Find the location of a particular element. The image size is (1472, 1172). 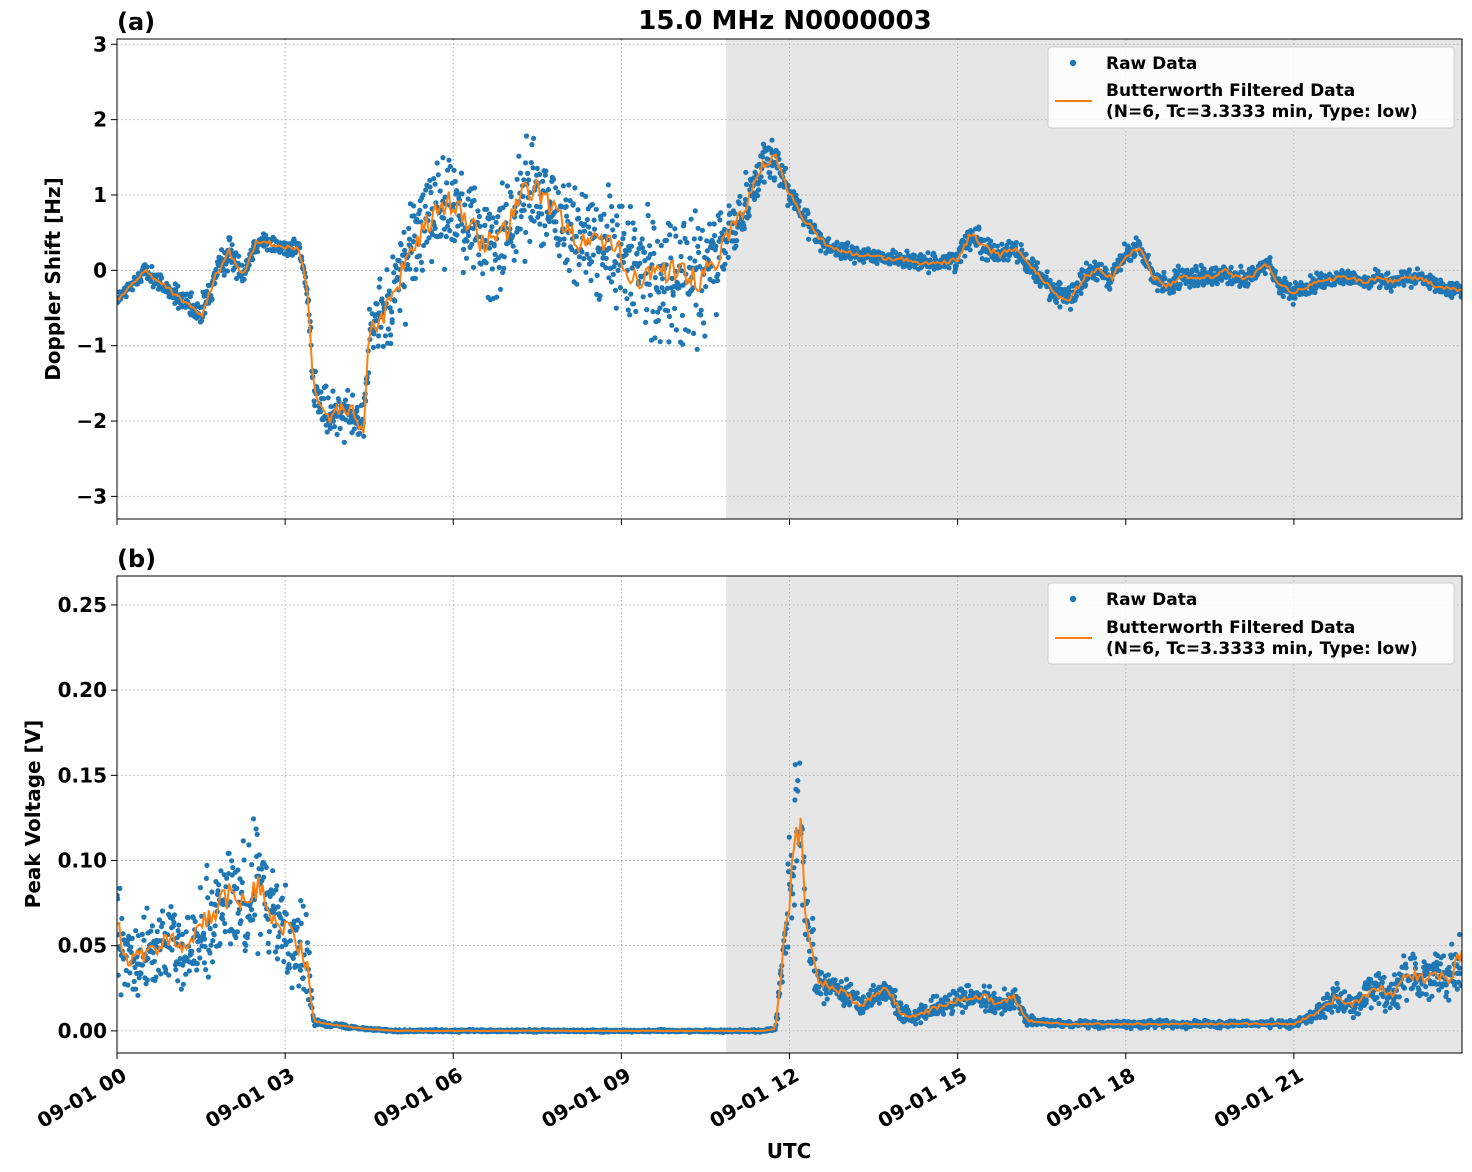

panel-a-ytick-label: −3 is located at coordinates (91, 496).